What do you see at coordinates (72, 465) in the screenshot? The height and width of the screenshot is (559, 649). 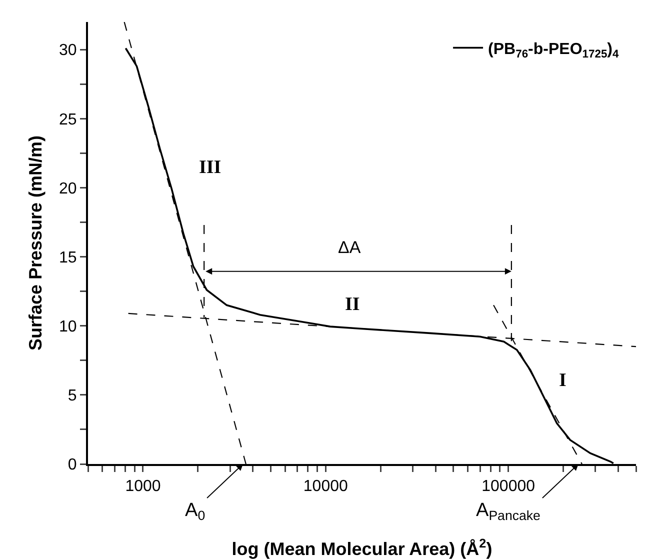 I see `y-tick-label: 0` at bounding box center [72, 465].